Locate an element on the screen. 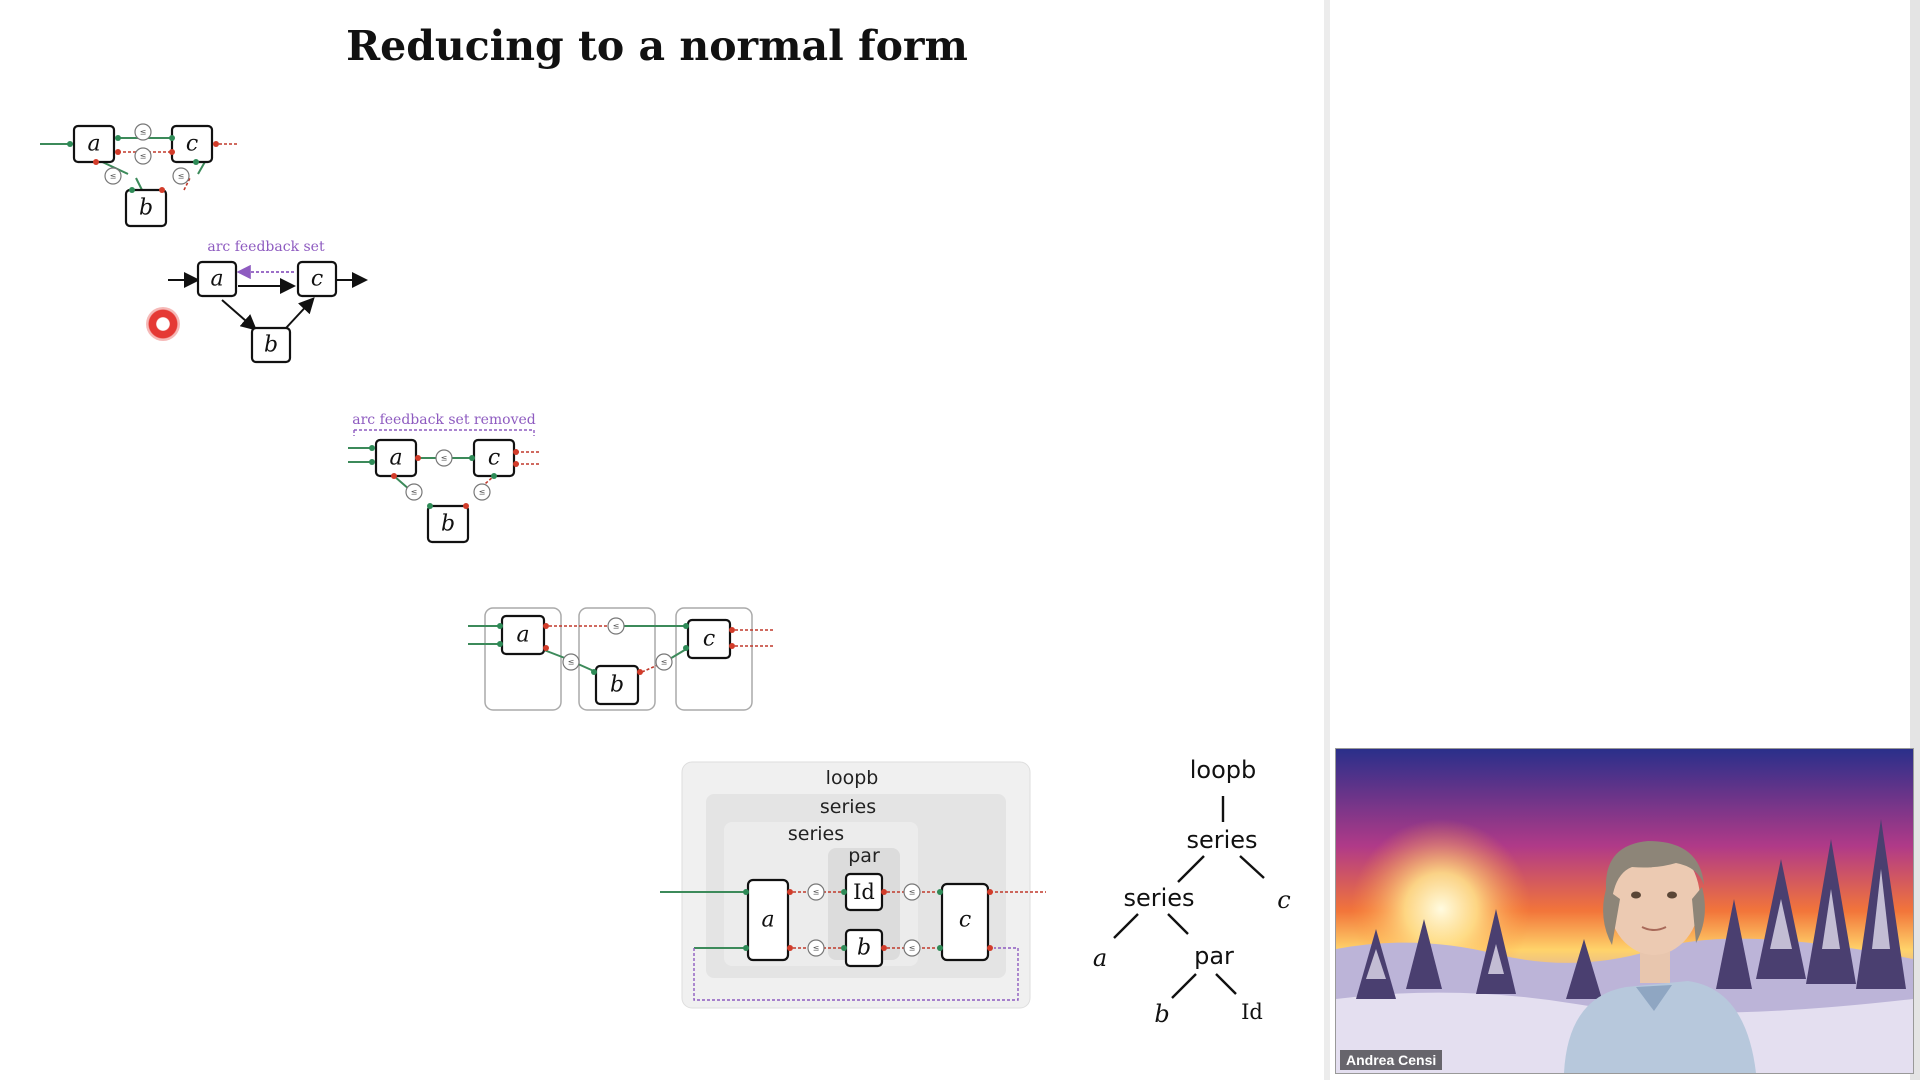  node-a-label: a is located at coordinates (93, 144).